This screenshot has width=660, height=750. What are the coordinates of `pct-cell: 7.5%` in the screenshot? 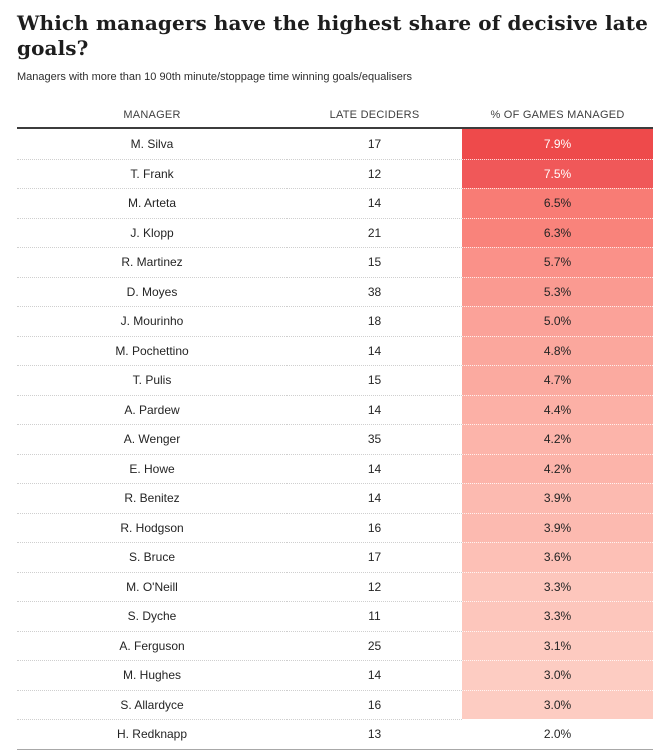 It's located at (557, 173).